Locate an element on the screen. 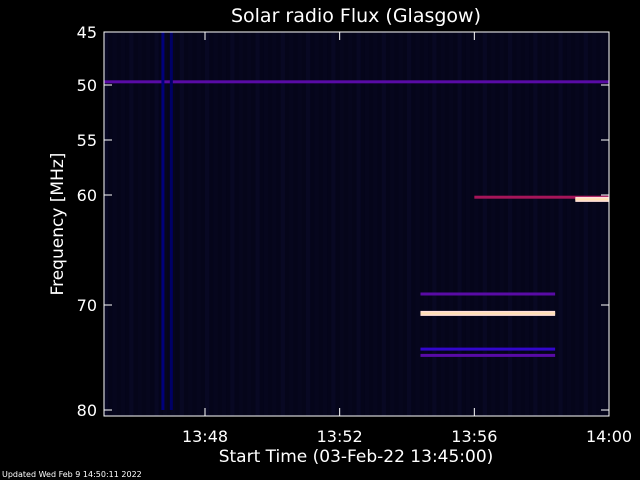 The width and height of the screenshot is (640, 480). updated-timestamp: Updated Wed Feb 9 14:50:11 2022 is located at coordinates (72, 474).